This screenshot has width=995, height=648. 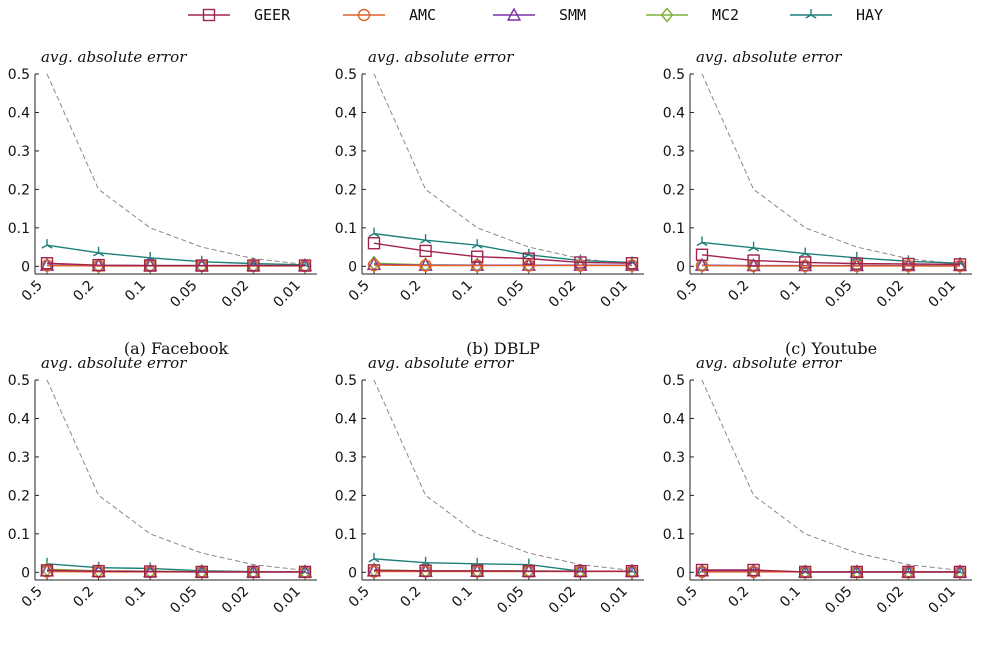 I want to click on y-tick-label: 0.2, so click(x=19, y=496).